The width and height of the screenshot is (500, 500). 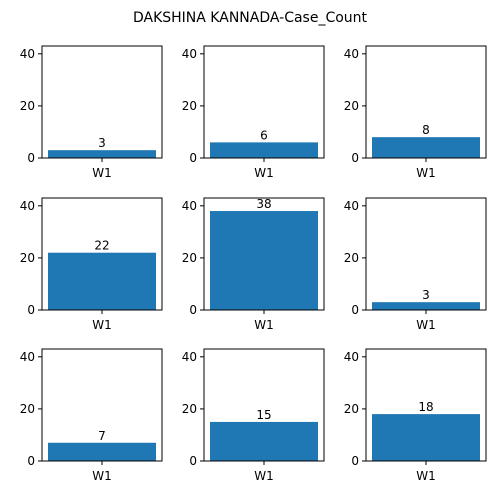 What do you see at coordinates (263, 204) in the screenshot?
I see `bar-value-label: 38` at bounding box center [263, 204].